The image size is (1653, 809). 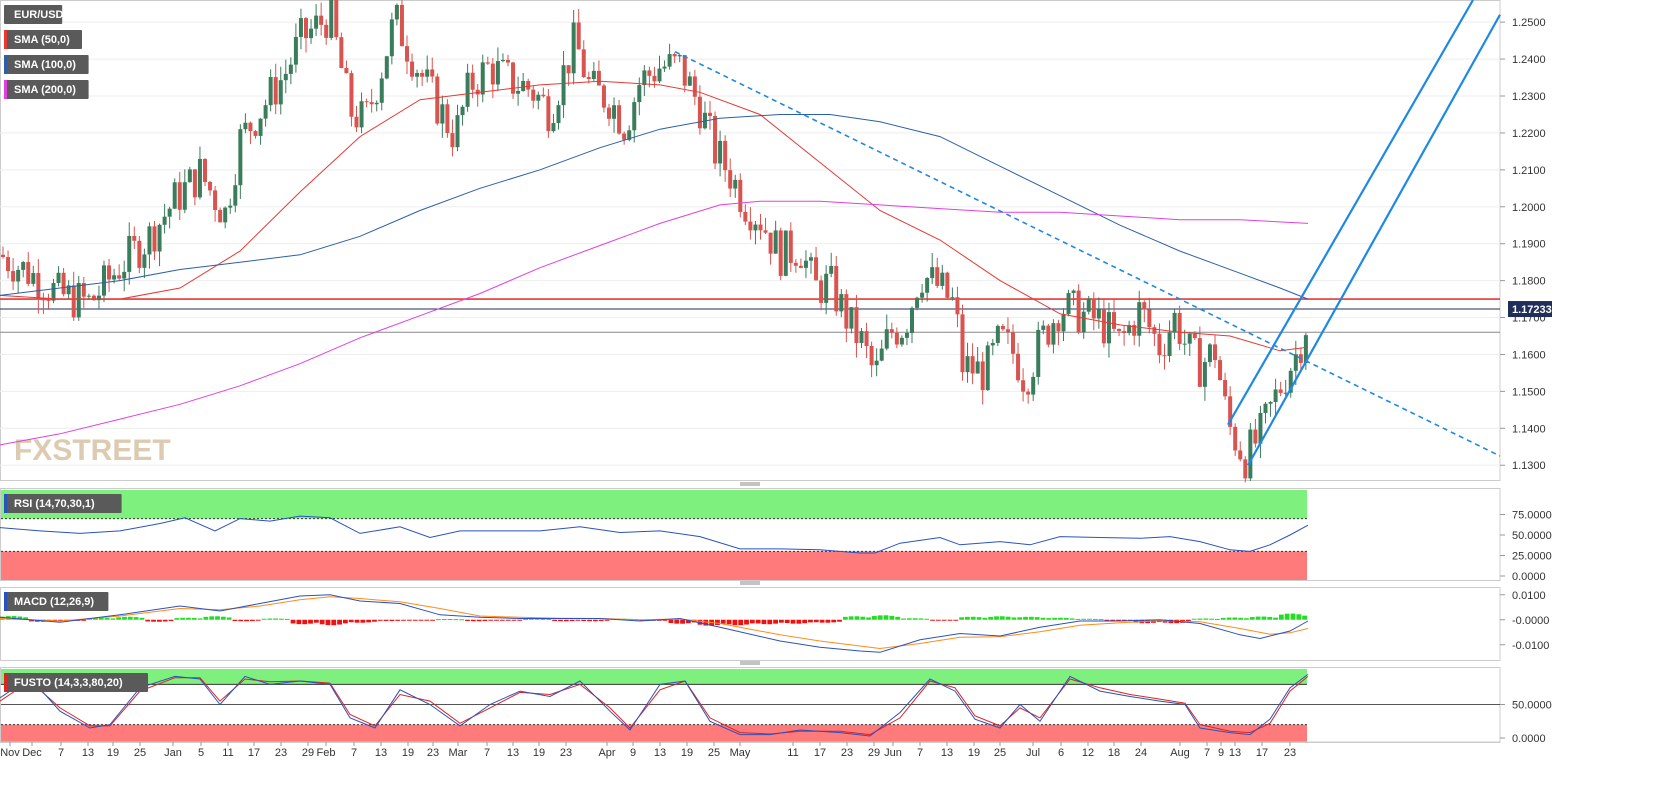 I want to click on x-tick-label: 9, so click(x=1221, y=753).